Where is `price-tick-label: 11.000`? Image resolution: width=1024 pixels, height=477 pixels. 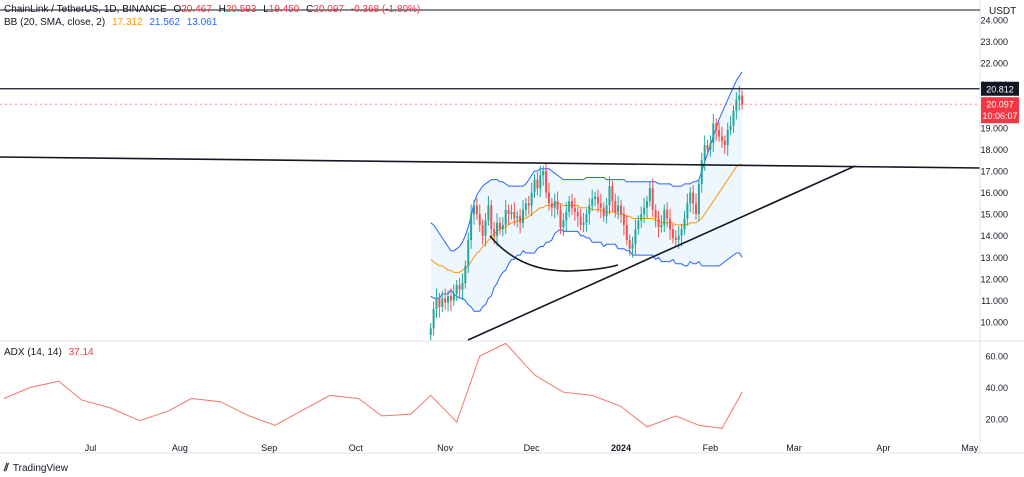
price-tick-label: 11.000 is located at coordinates (994, 301).